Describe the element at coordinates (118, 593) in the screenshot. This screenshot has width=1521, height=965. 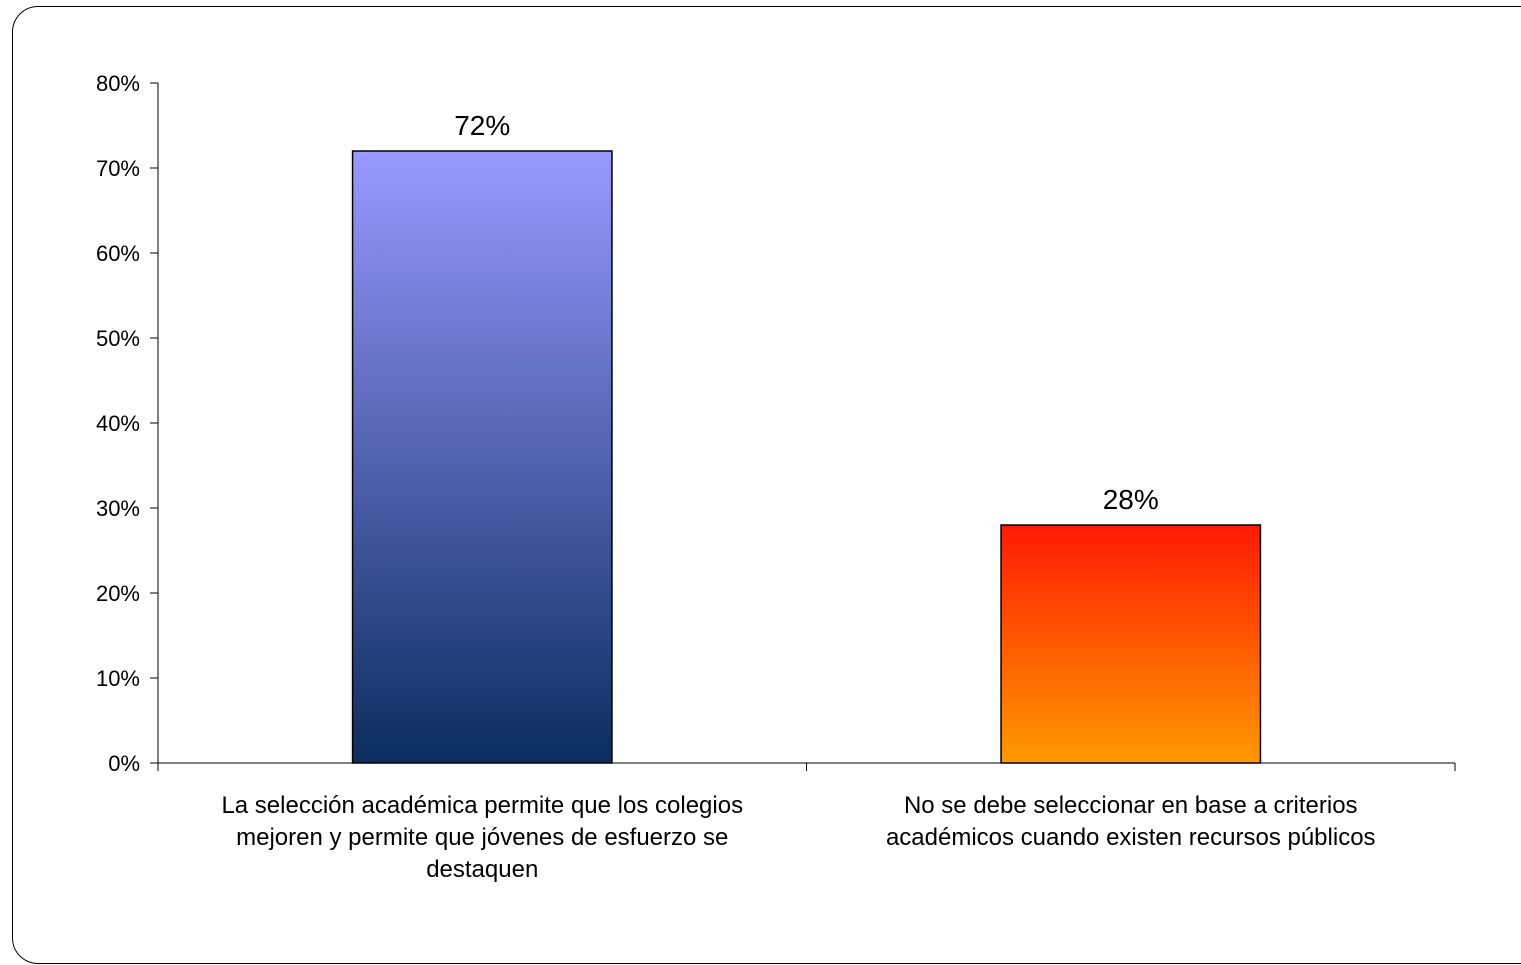
I see `y-tick-label: 20%` at that location.